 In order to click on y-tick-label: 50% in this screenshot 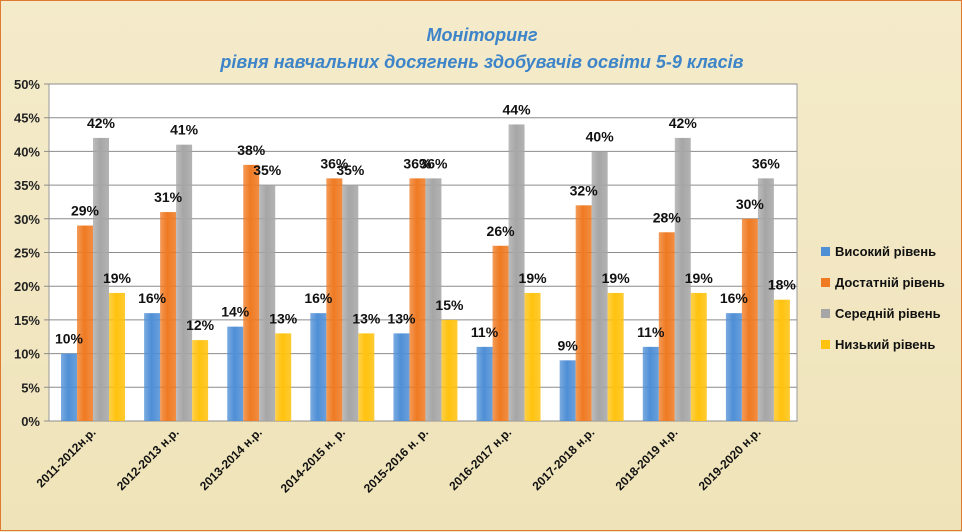, I will do `click(27, 84)`.